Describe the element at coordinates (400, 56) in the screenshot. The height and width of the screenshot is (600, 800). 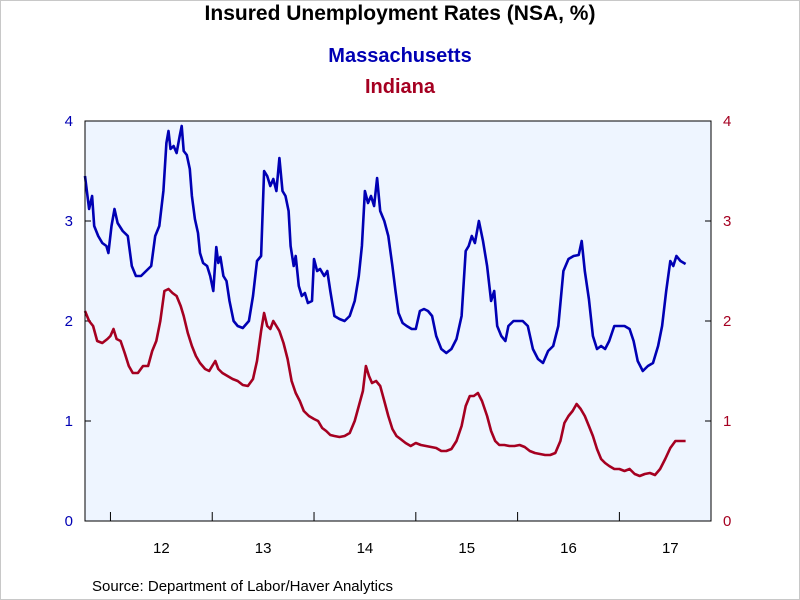
I see `legend-massachusetts: Massachusetts` at that location.